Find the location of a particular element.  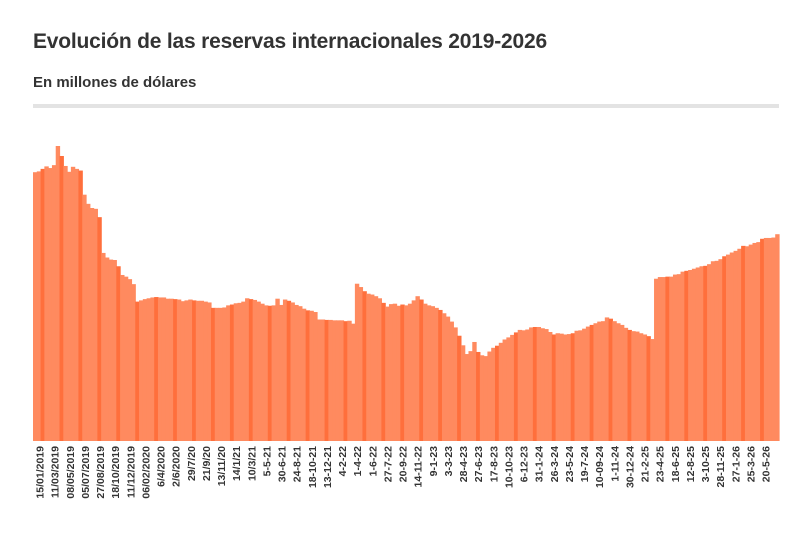

x-tick-label: 29/7/20 is located at coordinates (192, 463).